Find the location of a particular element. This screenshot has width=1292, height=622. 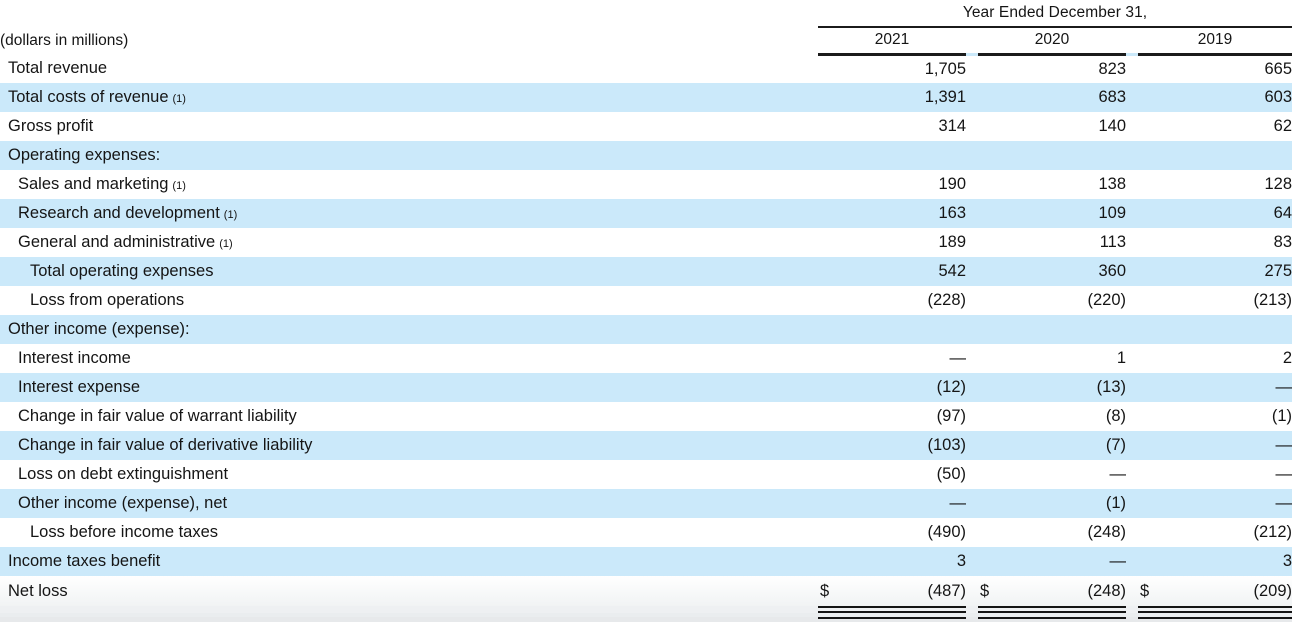

row-label: Interest income is located at coordinates (74, 358).